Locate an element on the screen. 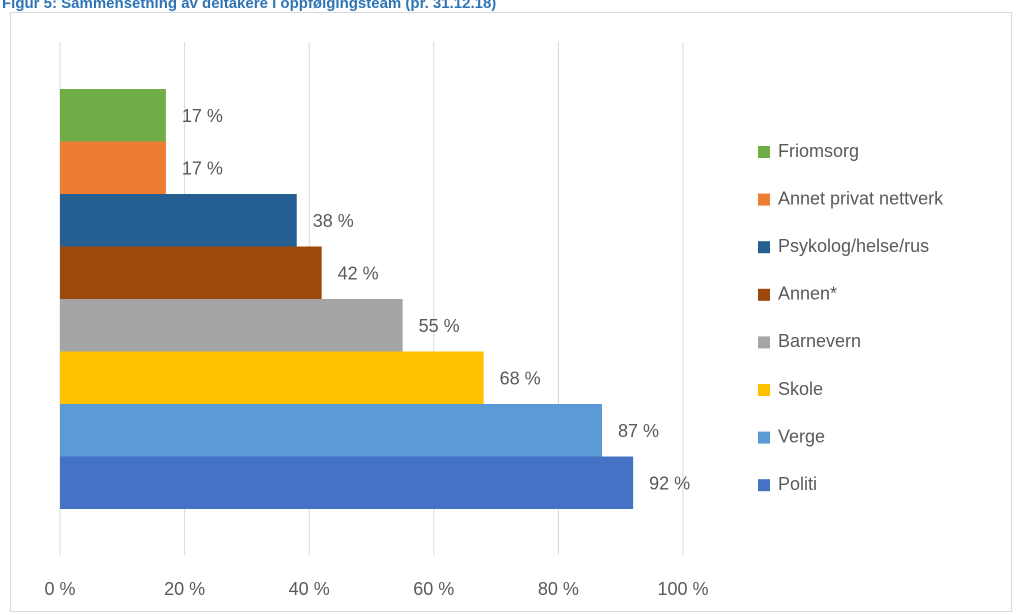  value-label: 92 % is located at coordinates (669, 484).